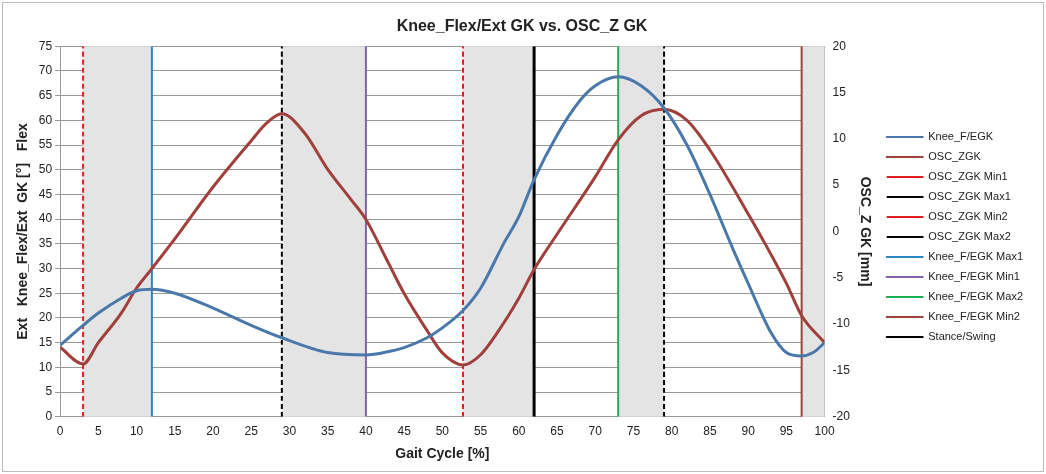  I want to click on y-tick-label: 0, so click(49, 416).